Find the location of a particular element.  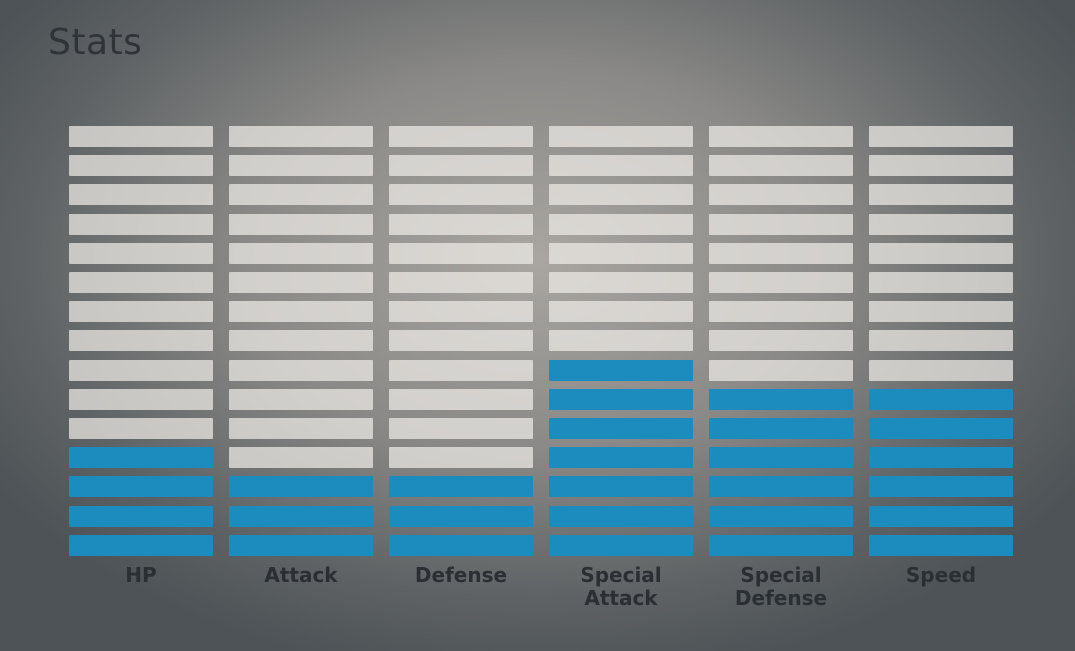

category-label: Attack is located at coordinates (301, 575).